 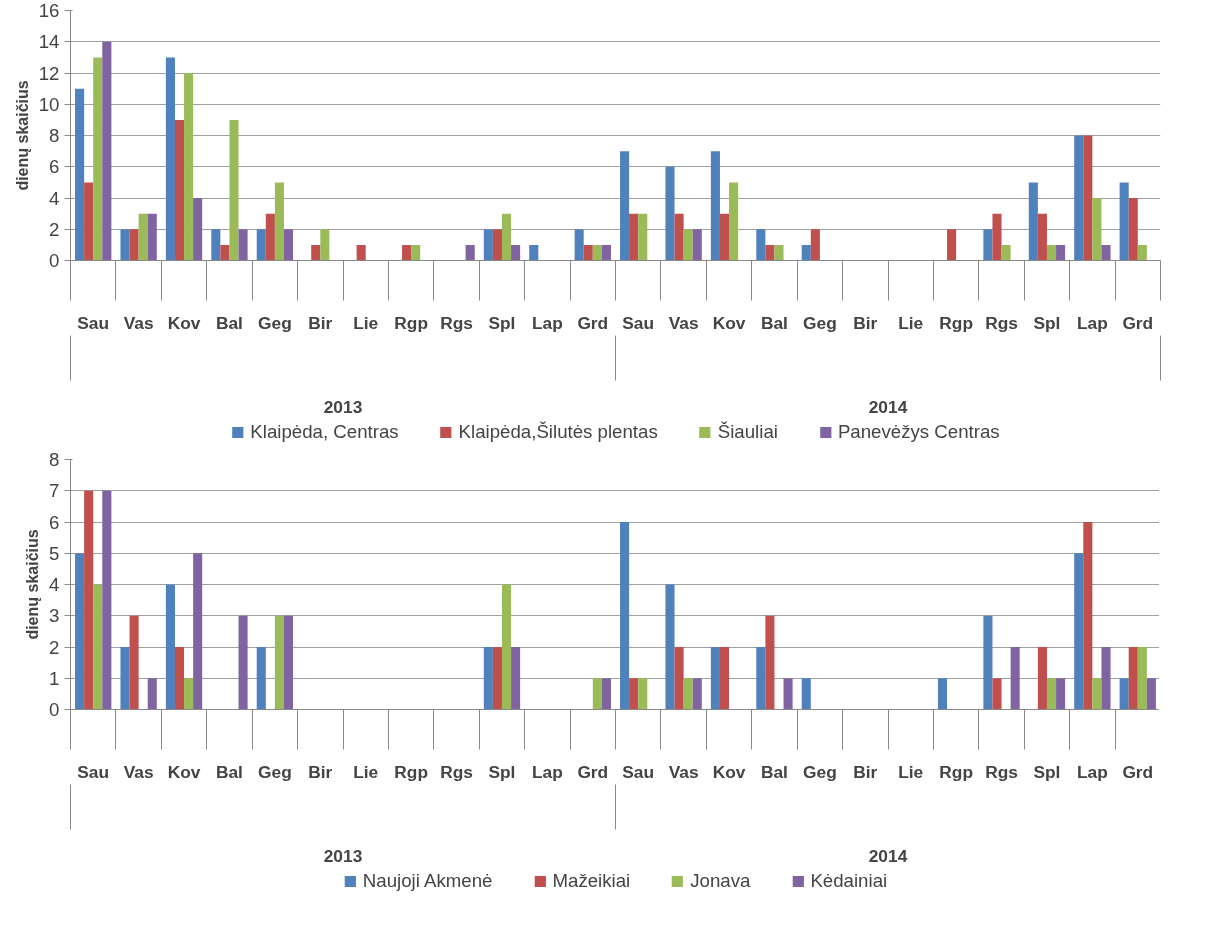 I want to click on legend-label: Klaipėda, Centras, so click(x=324, y=432).